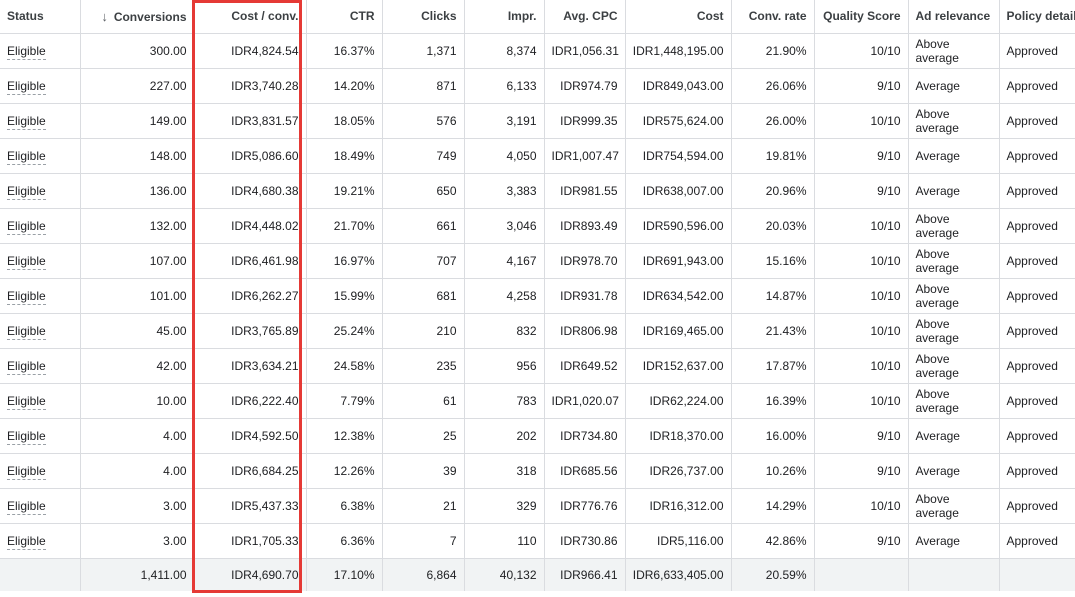 Image resolution: width=1075 pixels, height=597 pixels. What do you see at coordinates (344, 86) in the screenshot?
I see `cell-ctr: 14.20%` at bounding box center [344, 86].